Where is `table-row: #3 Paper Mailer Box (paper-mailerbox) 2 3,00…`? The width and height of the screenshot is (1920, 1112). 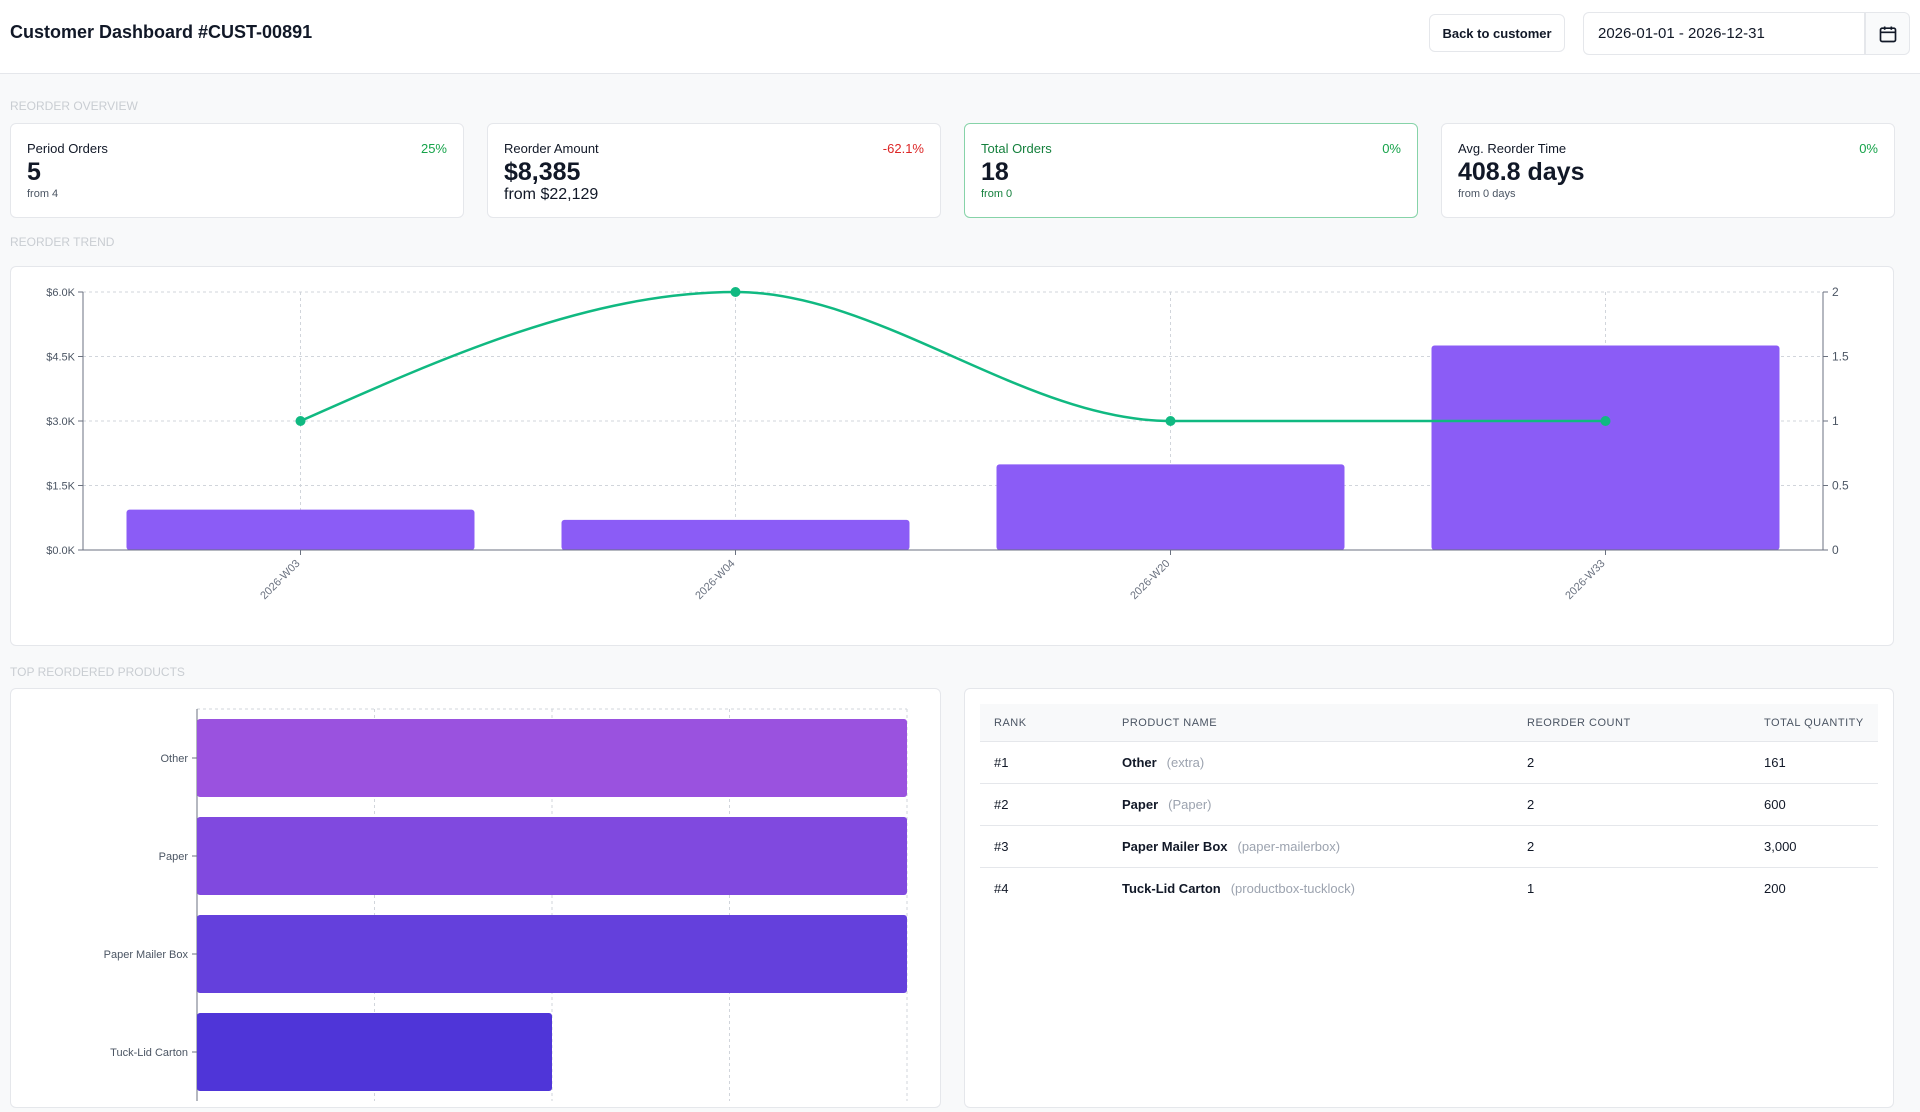
table-row: #3 Paper Mailer Box (paper-mailerbox) 2 3,00… is located at coordinates (1429, 846).